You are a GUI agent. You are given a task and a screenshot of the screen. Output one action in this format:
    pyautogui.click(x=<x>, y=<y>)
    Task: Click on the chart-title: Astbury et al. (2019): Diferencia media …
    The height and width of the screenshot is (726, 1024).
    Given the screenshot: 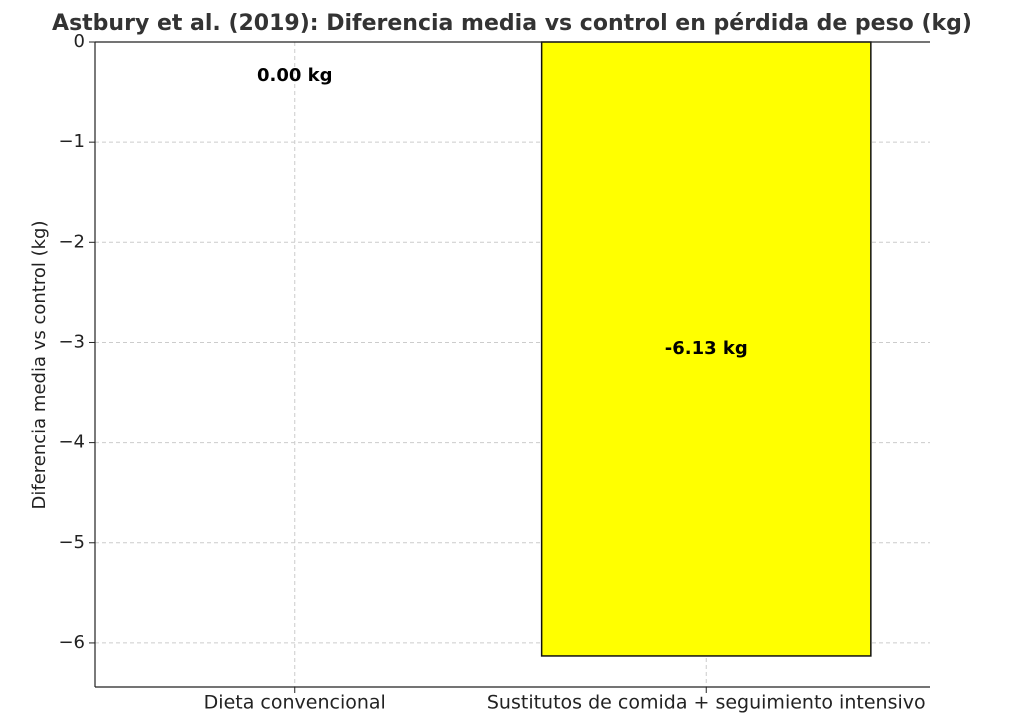 What is the action you would take?
    pyautogui.click(x=512, y=23)
    